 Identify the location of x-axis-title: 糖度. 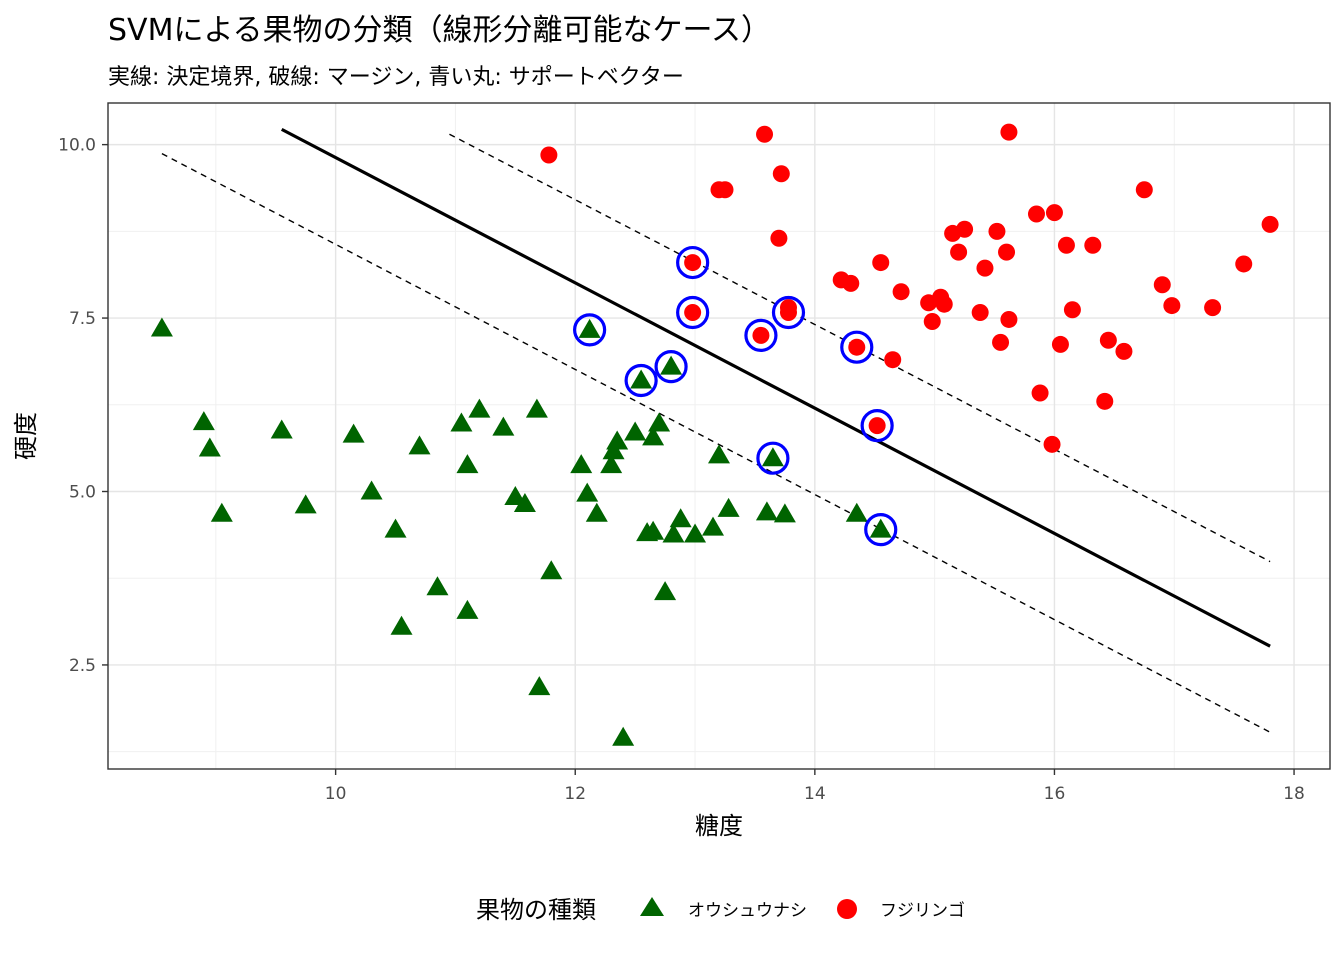
(719, 826).